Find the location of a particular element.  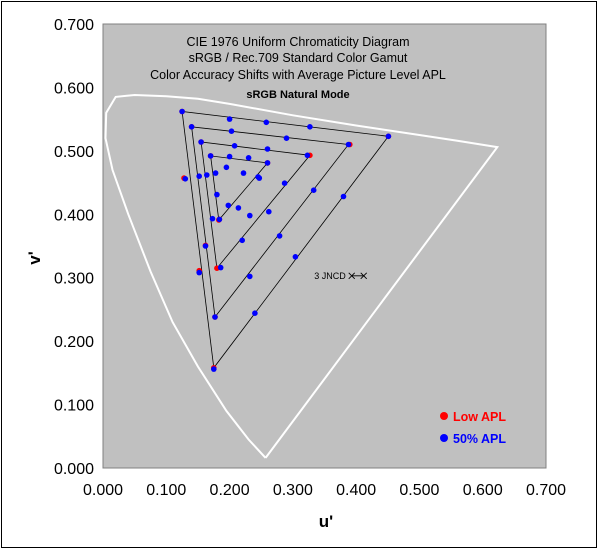

y-tick-label: 0.200 is located at coordinates (74, 342).